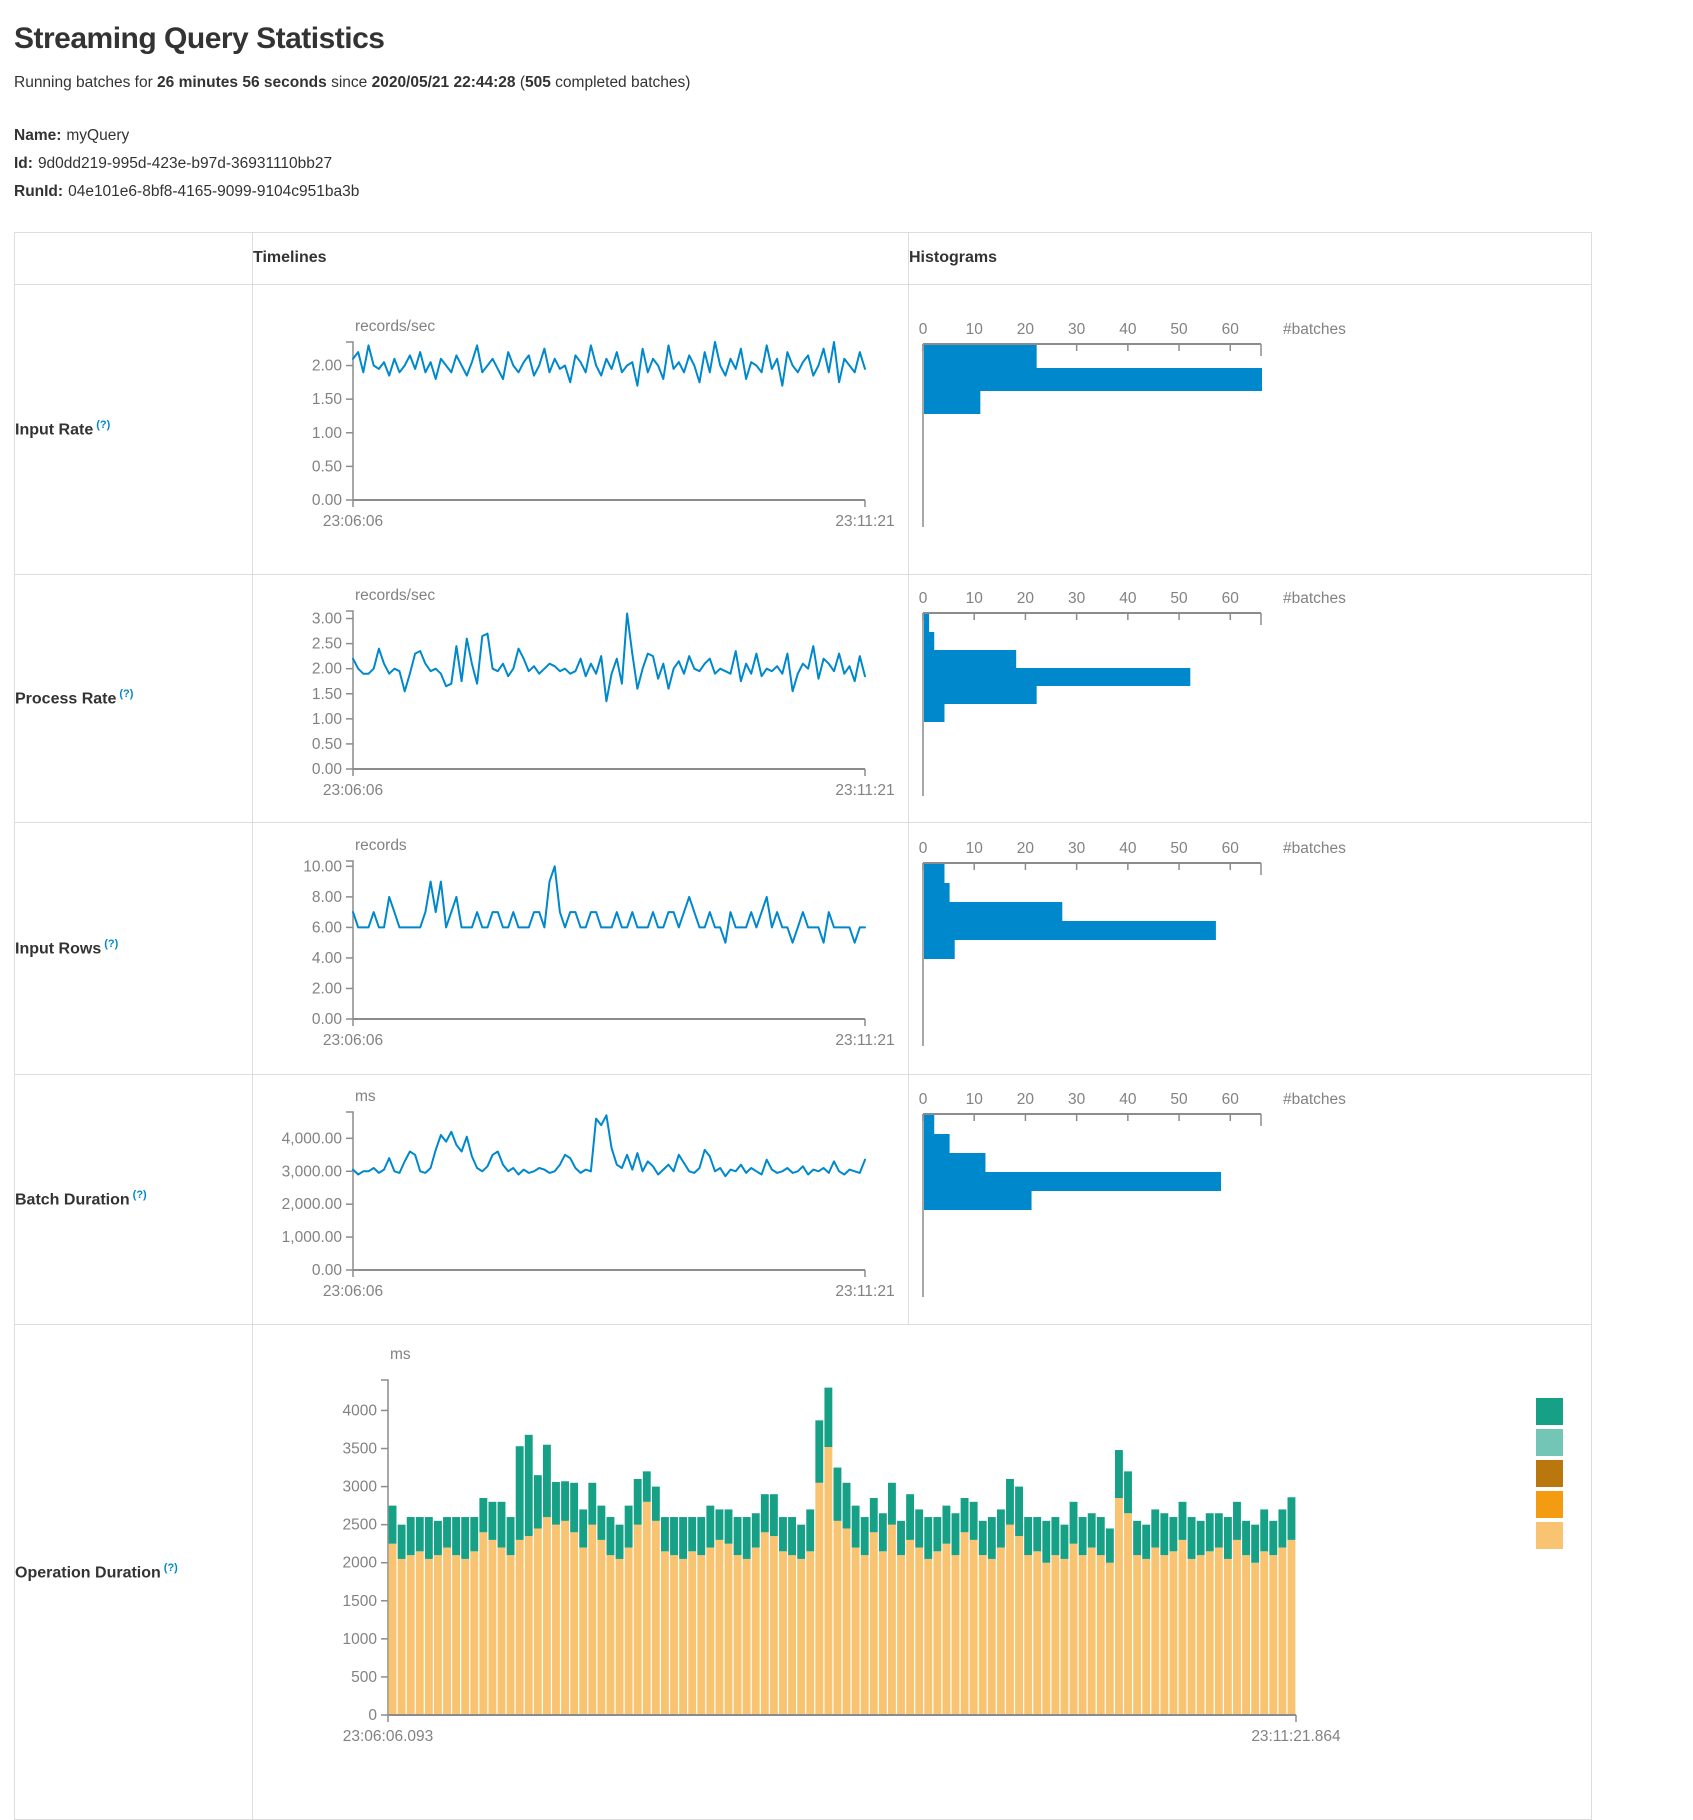  I want to click on svg-text: 23:11:21.864, so click(1296, 1736).